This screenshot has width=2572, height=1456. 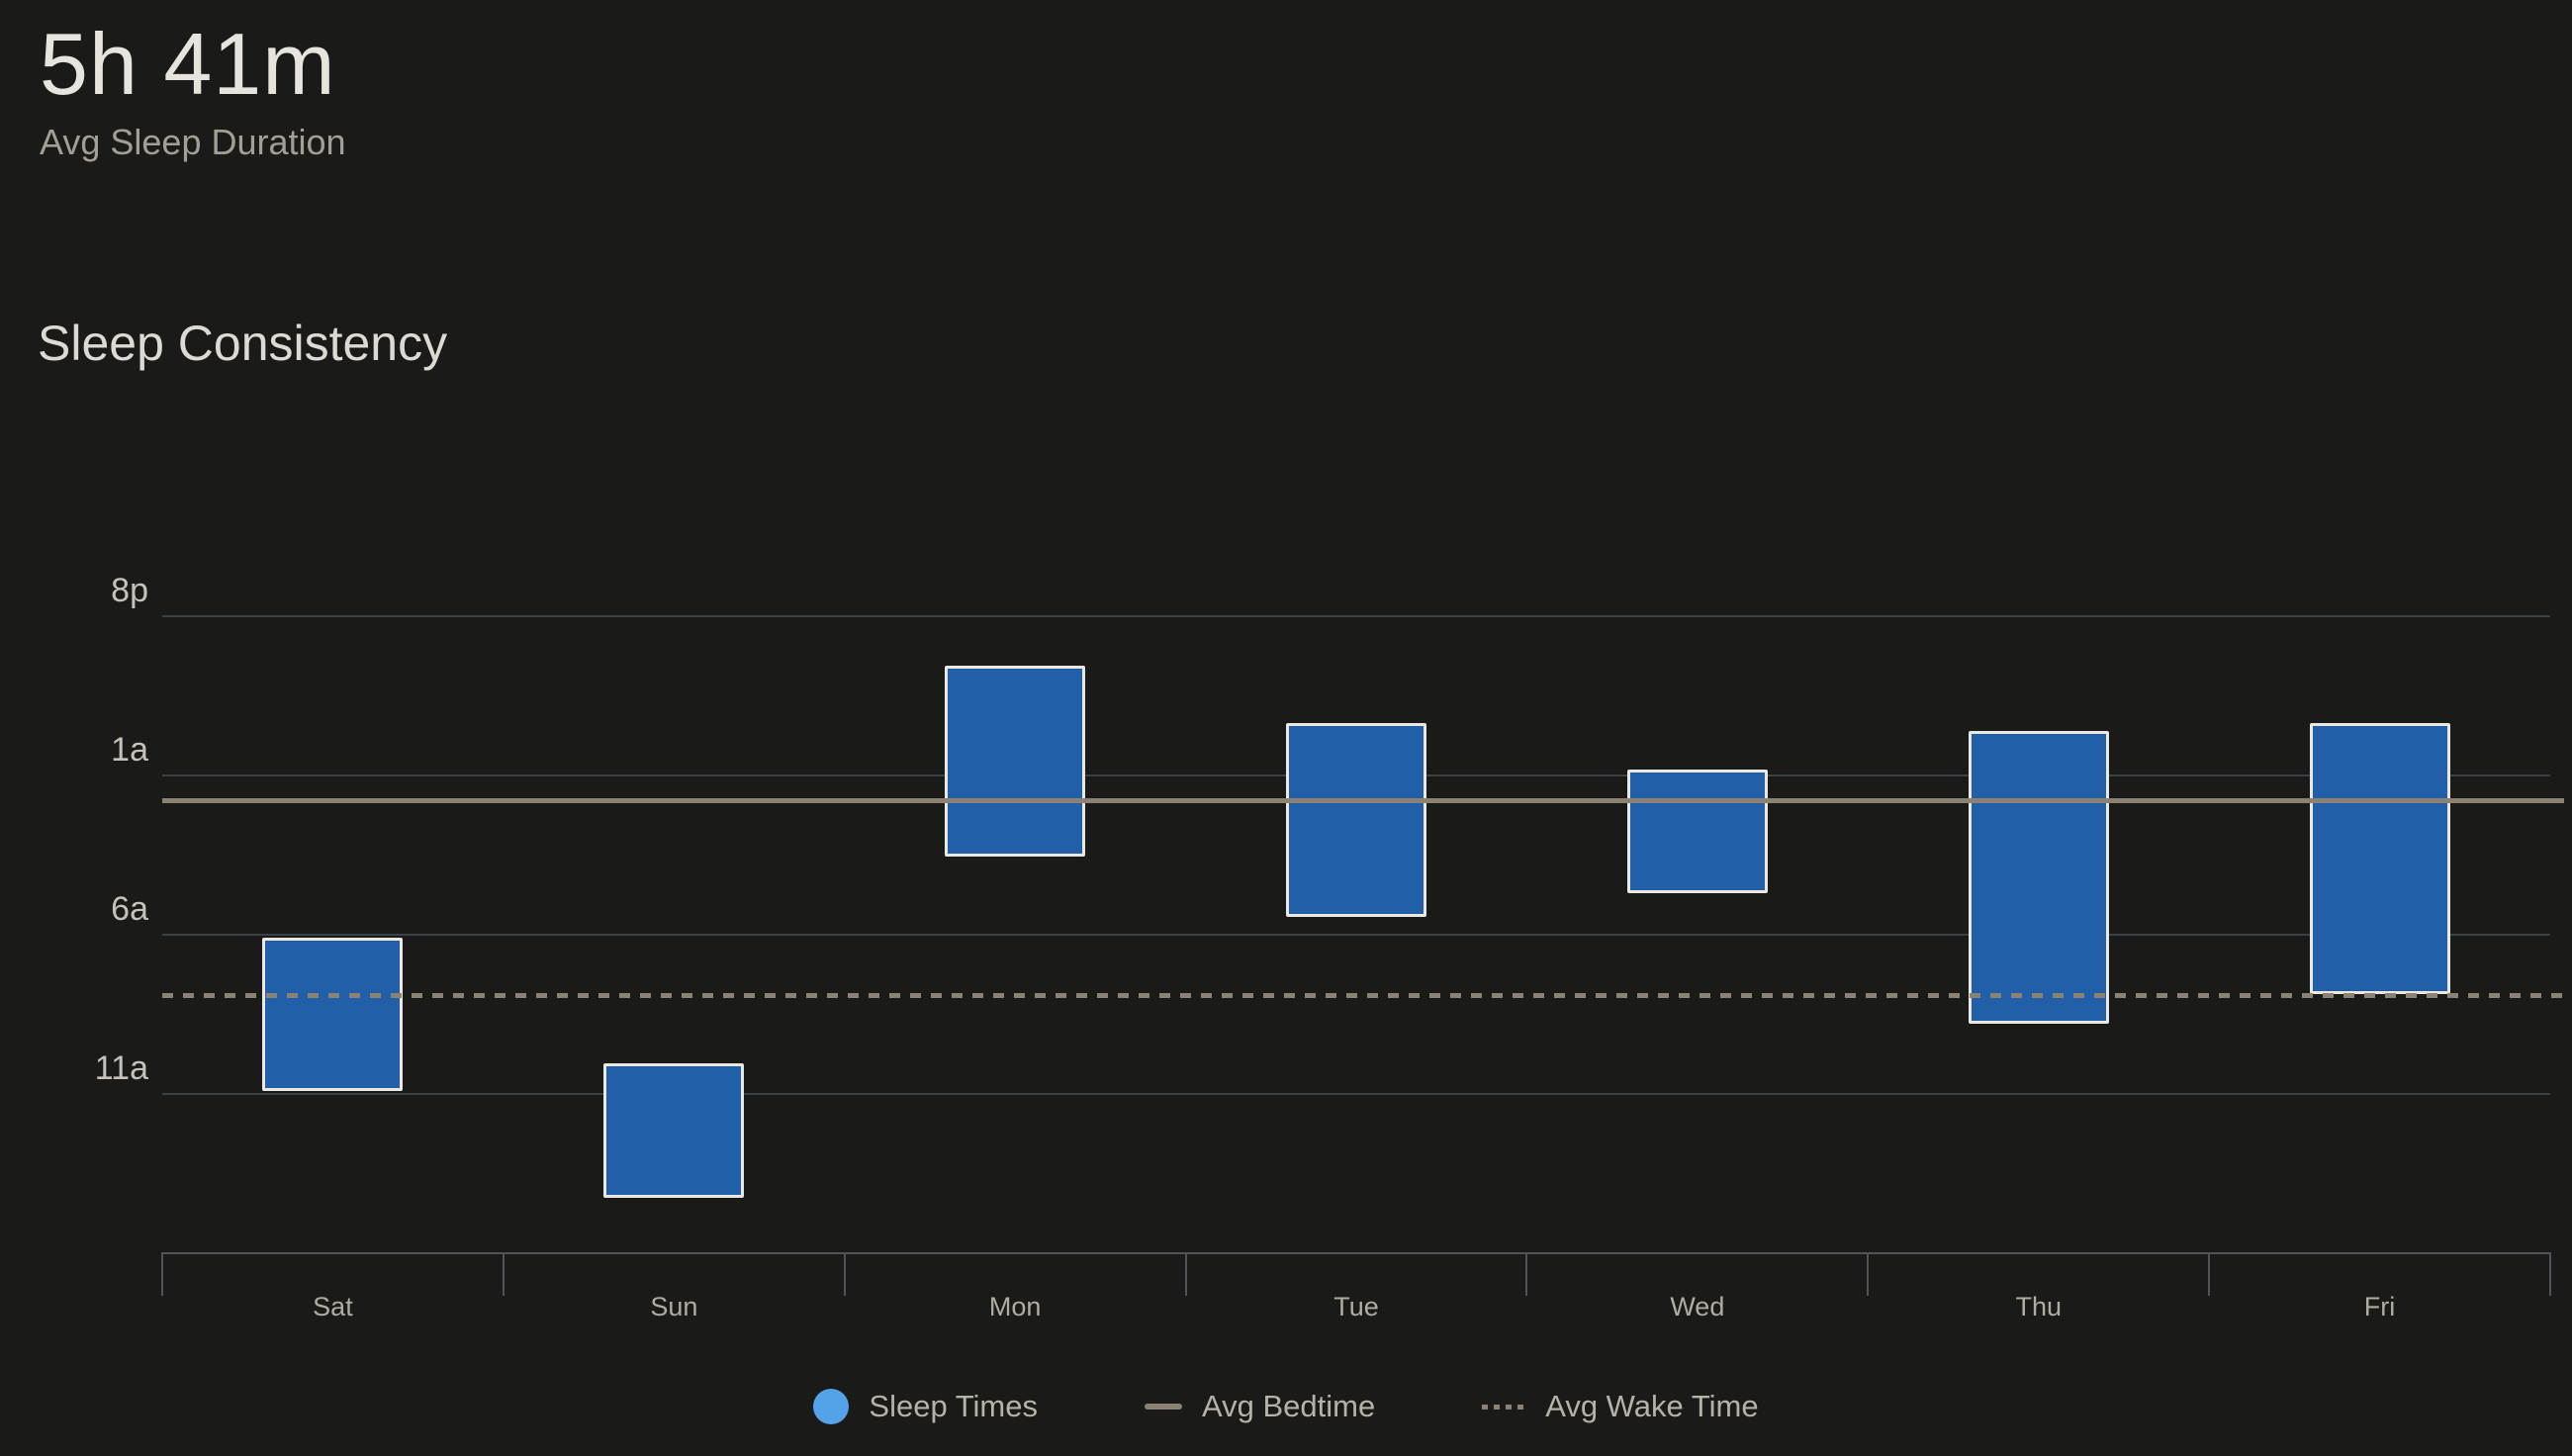 What do you see at coordinates (121, 1068) in the screenshot?
I see `y-tick-label-11a: 11a` at bounding box center [121, 1068].